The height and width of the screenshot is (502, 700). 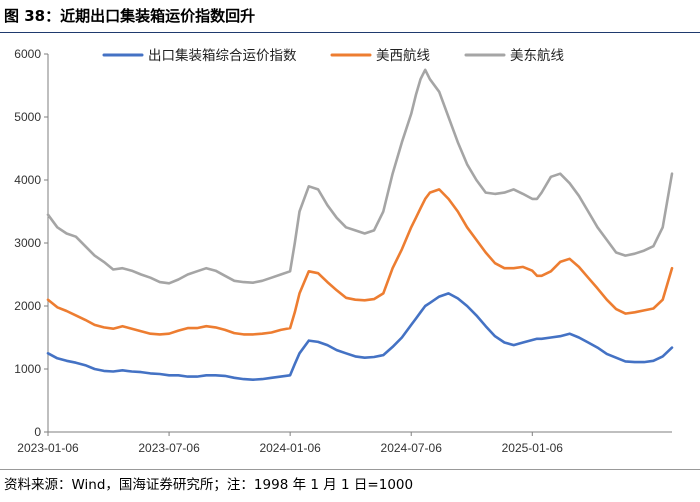 What do you see at coordinates (333, 56) in the screenshot?
I see `chart-legend: 出口集装箱综合运价指数 美西航线 美东航线` at bounding box center [333, 56].